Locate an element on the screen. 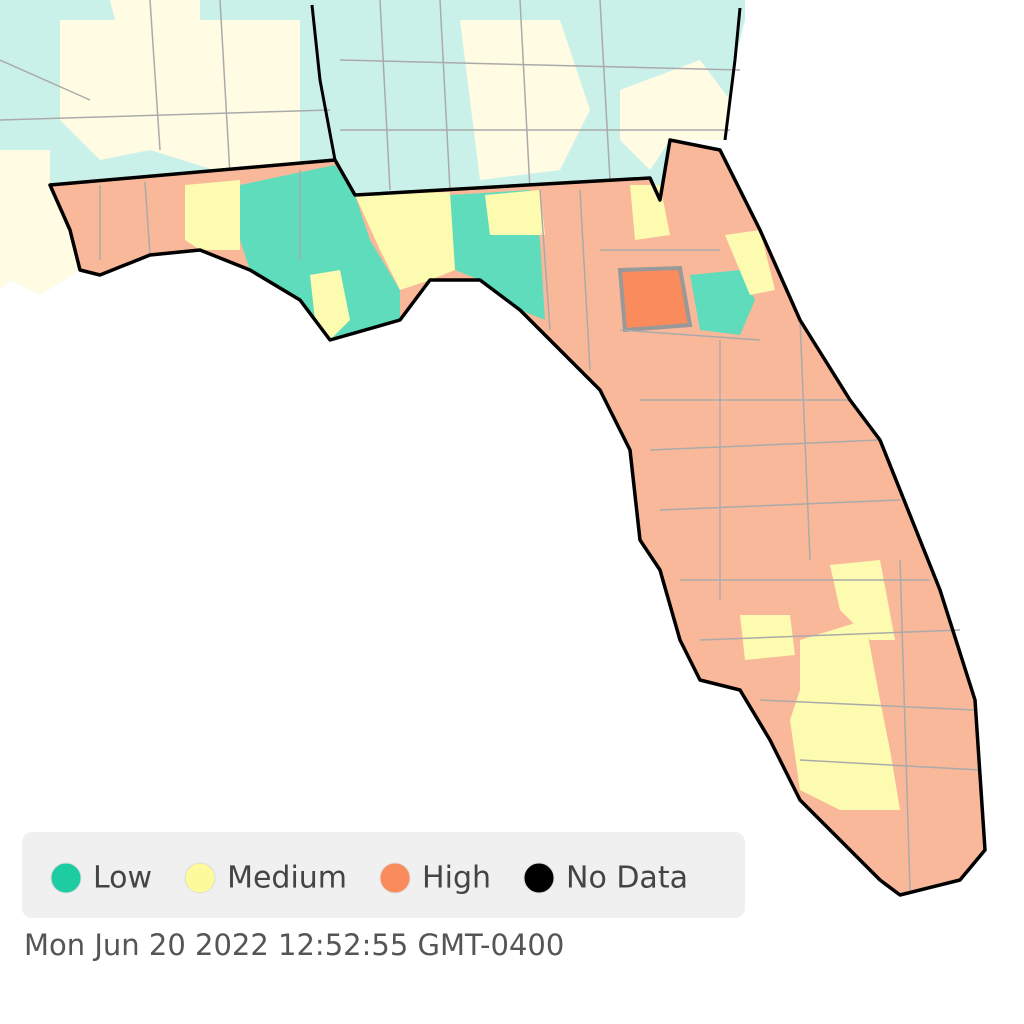  timestamp: Mon Jun 20 2022 12:52:55 GMT-0400 is located at coordinates (294, 945).